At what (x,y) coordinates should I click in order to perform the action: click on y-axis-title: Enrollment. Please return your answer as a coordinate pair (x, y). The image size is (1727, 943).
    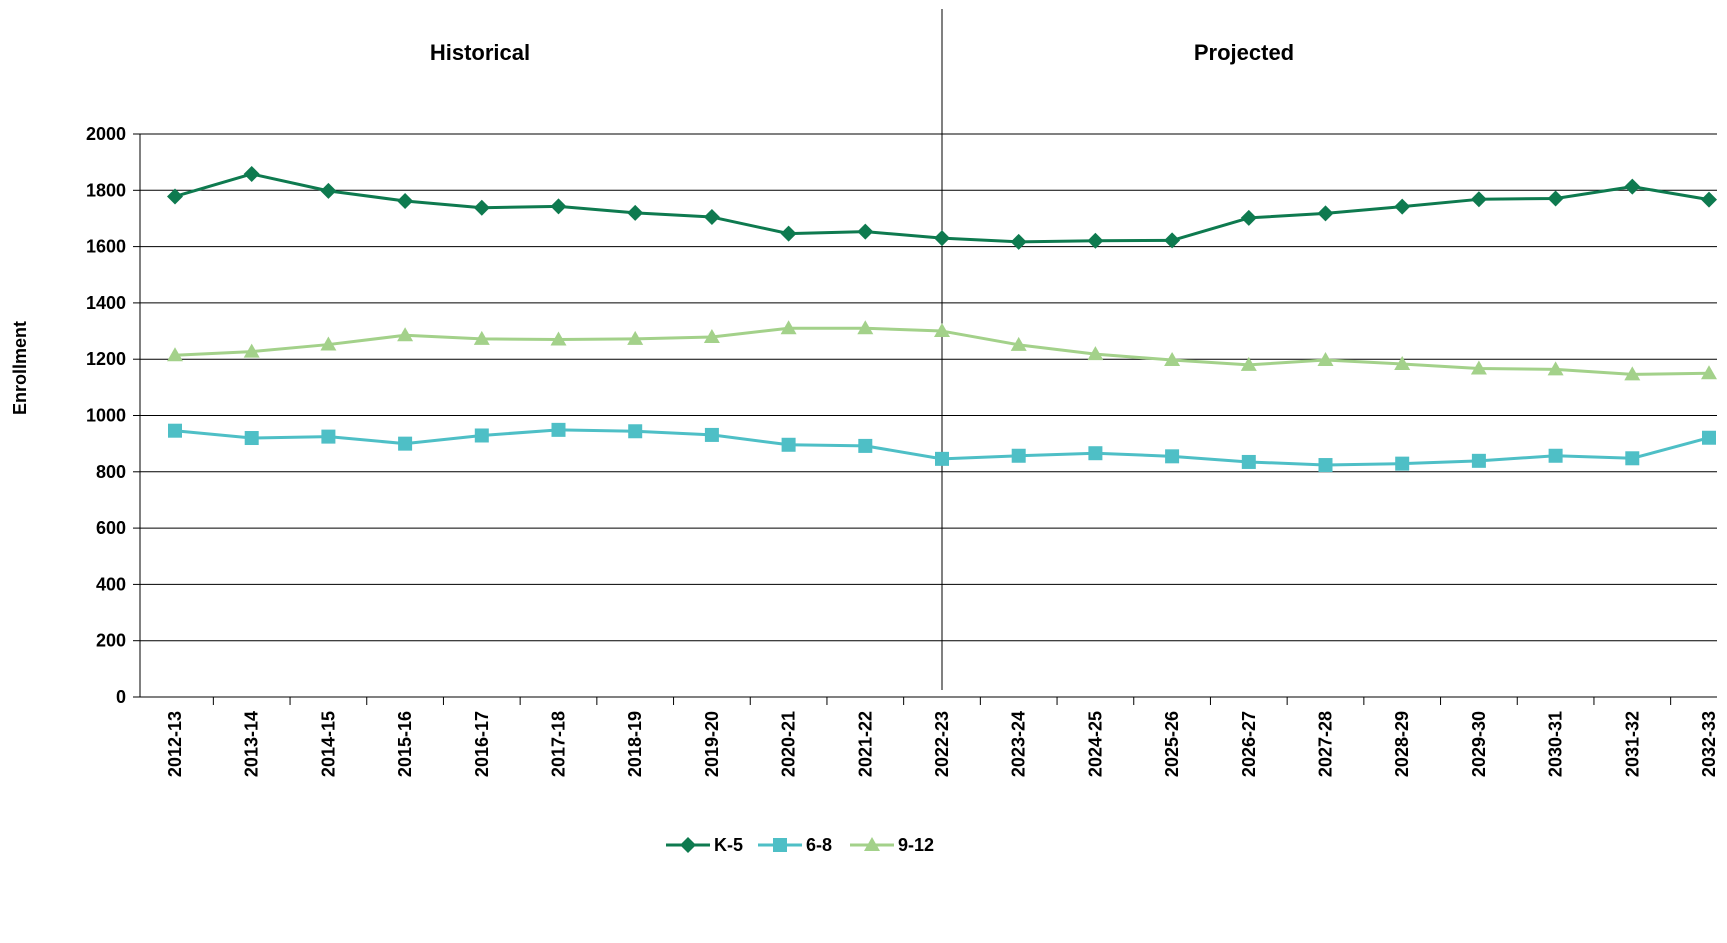
    Looking at the image, I should click on (20, 368).